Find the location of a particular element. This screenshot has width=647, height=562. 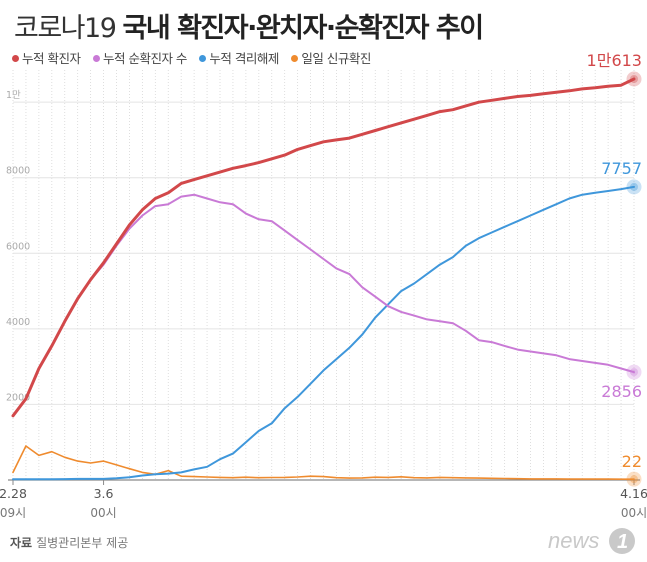

source-text: 질병관리본부 제공 is located at coordinates (82, 543).